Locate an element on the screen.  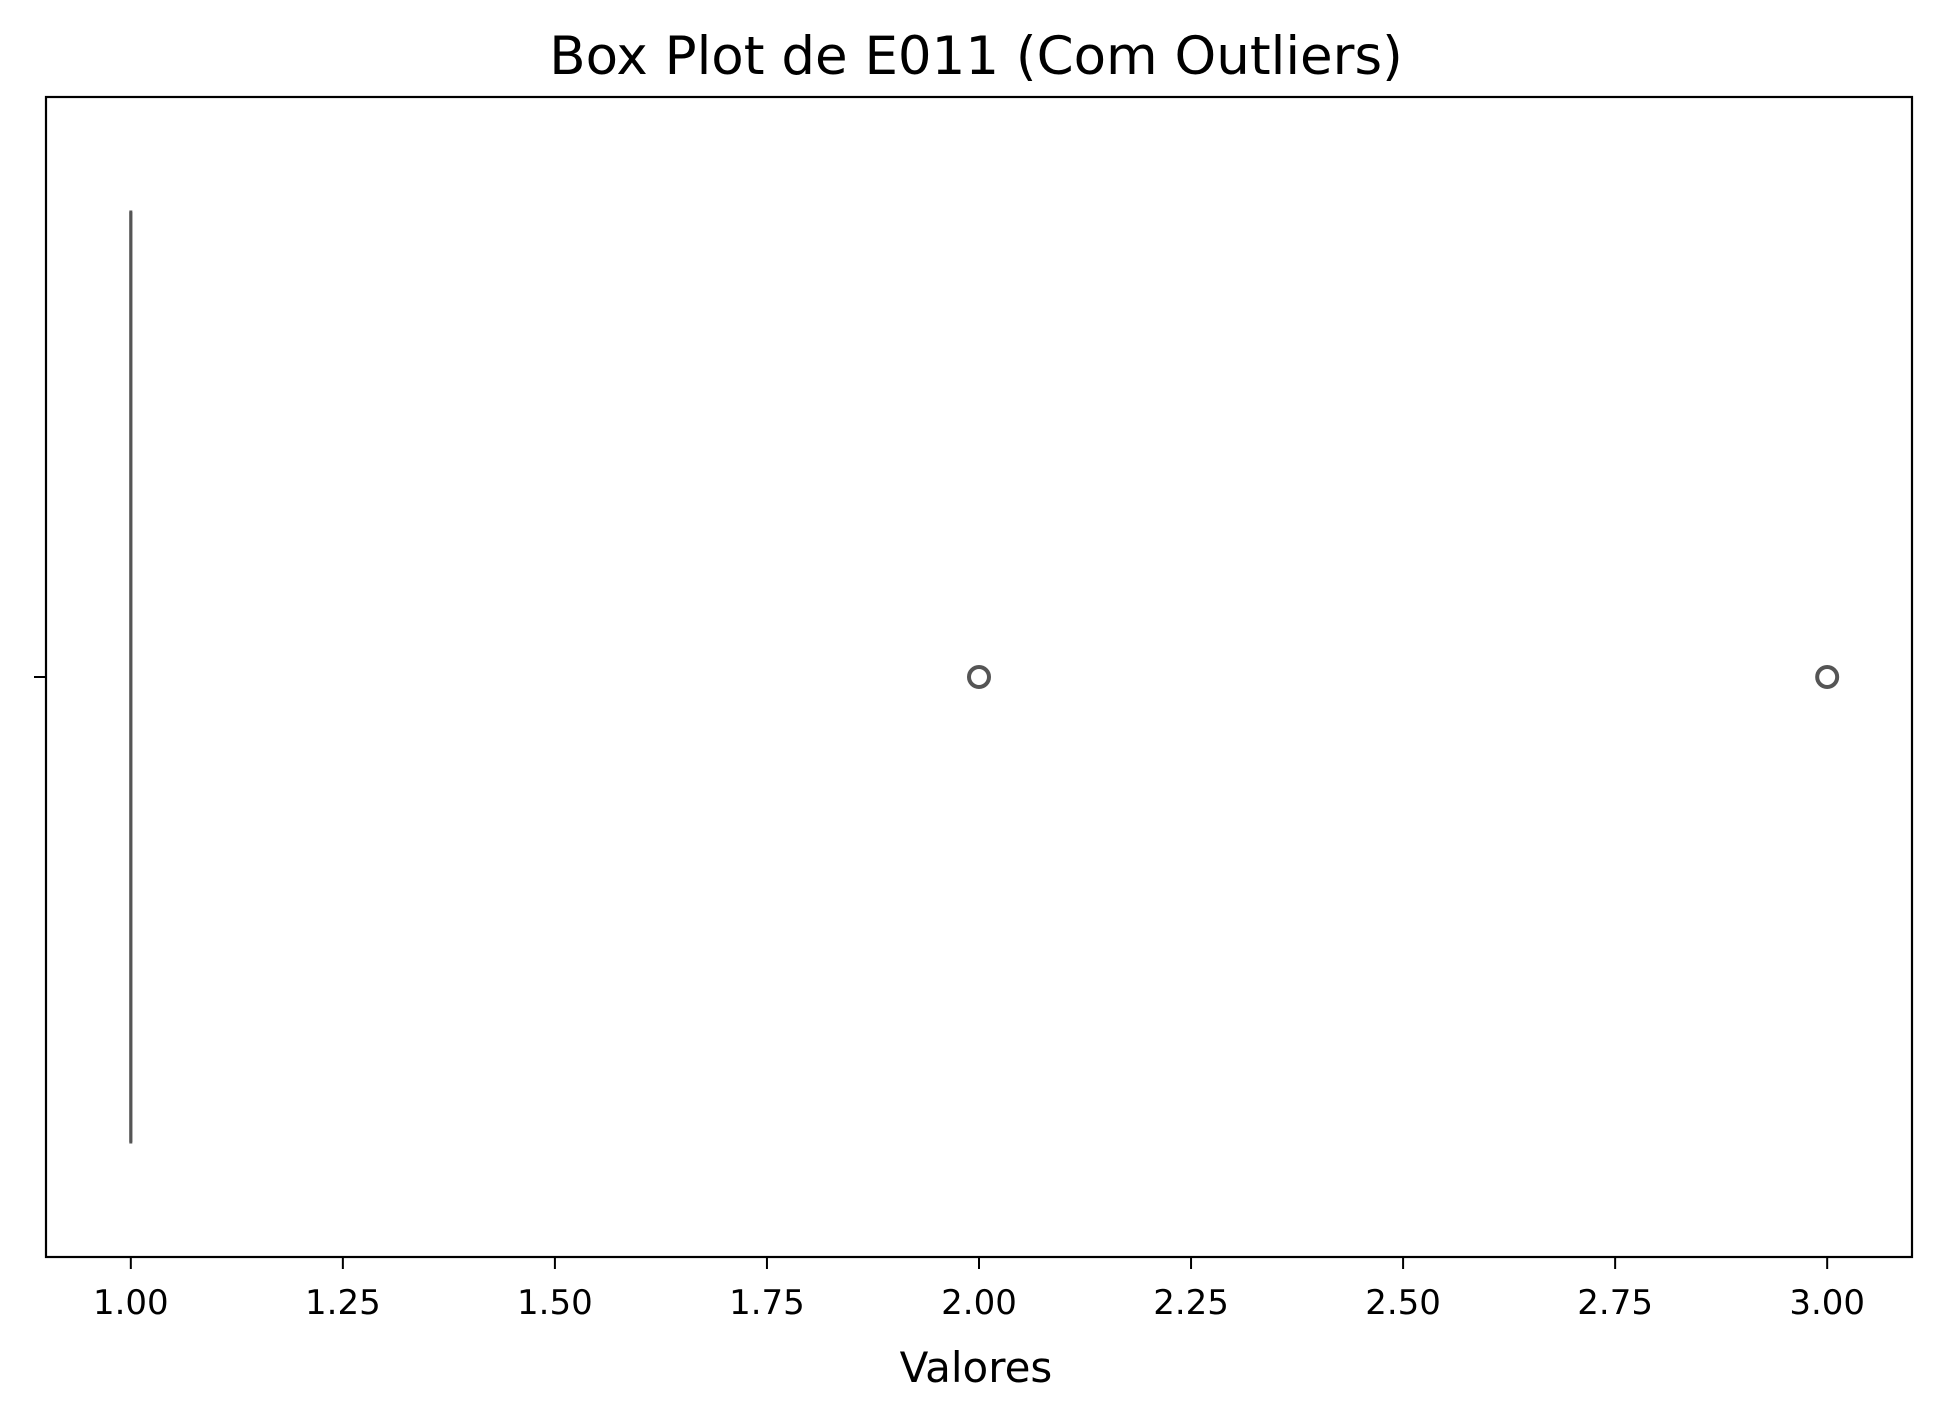
x-axis-ticks: 1.00 1.25 1.50 1.75 2.00 2.25 2.50 2.75 3.00 is located at coordinates (979, 1290).